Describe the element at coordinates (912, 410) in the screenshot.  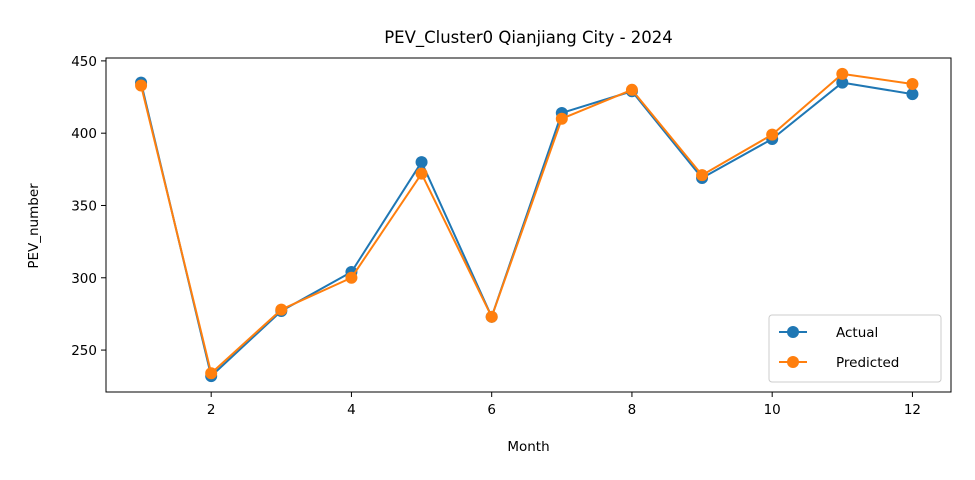
I see `x-tick-label: 12` at that location.